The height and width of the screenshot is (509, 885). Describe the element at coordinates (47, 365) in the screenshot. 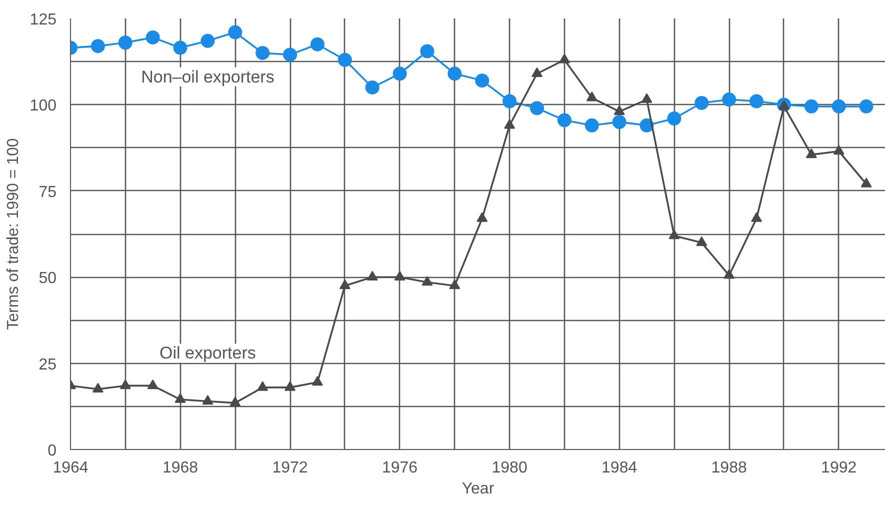

I see `y-tick-label: 25` at that location.